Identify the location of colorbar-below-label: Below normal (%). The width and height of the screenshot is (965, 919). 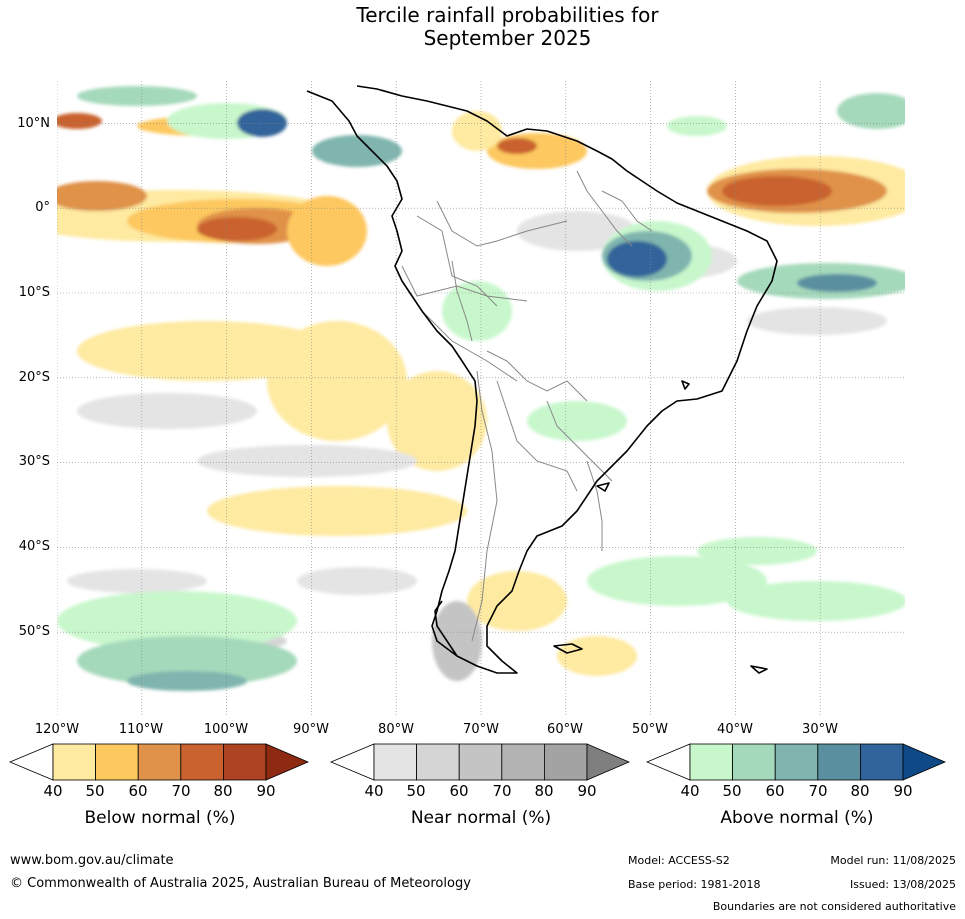
(160, 818).